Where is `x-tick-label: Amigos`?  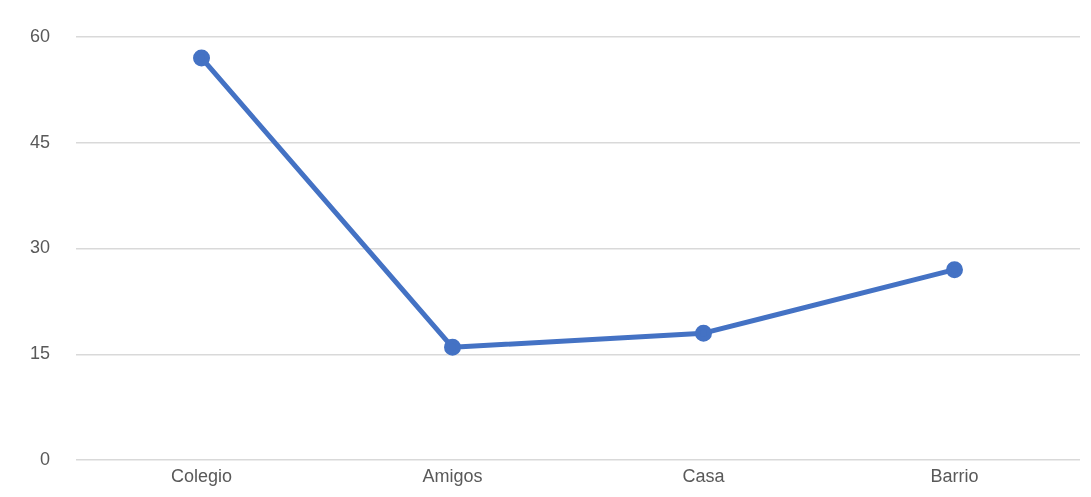 x-tick-label: Amigos is located at coordinates (452, 475).